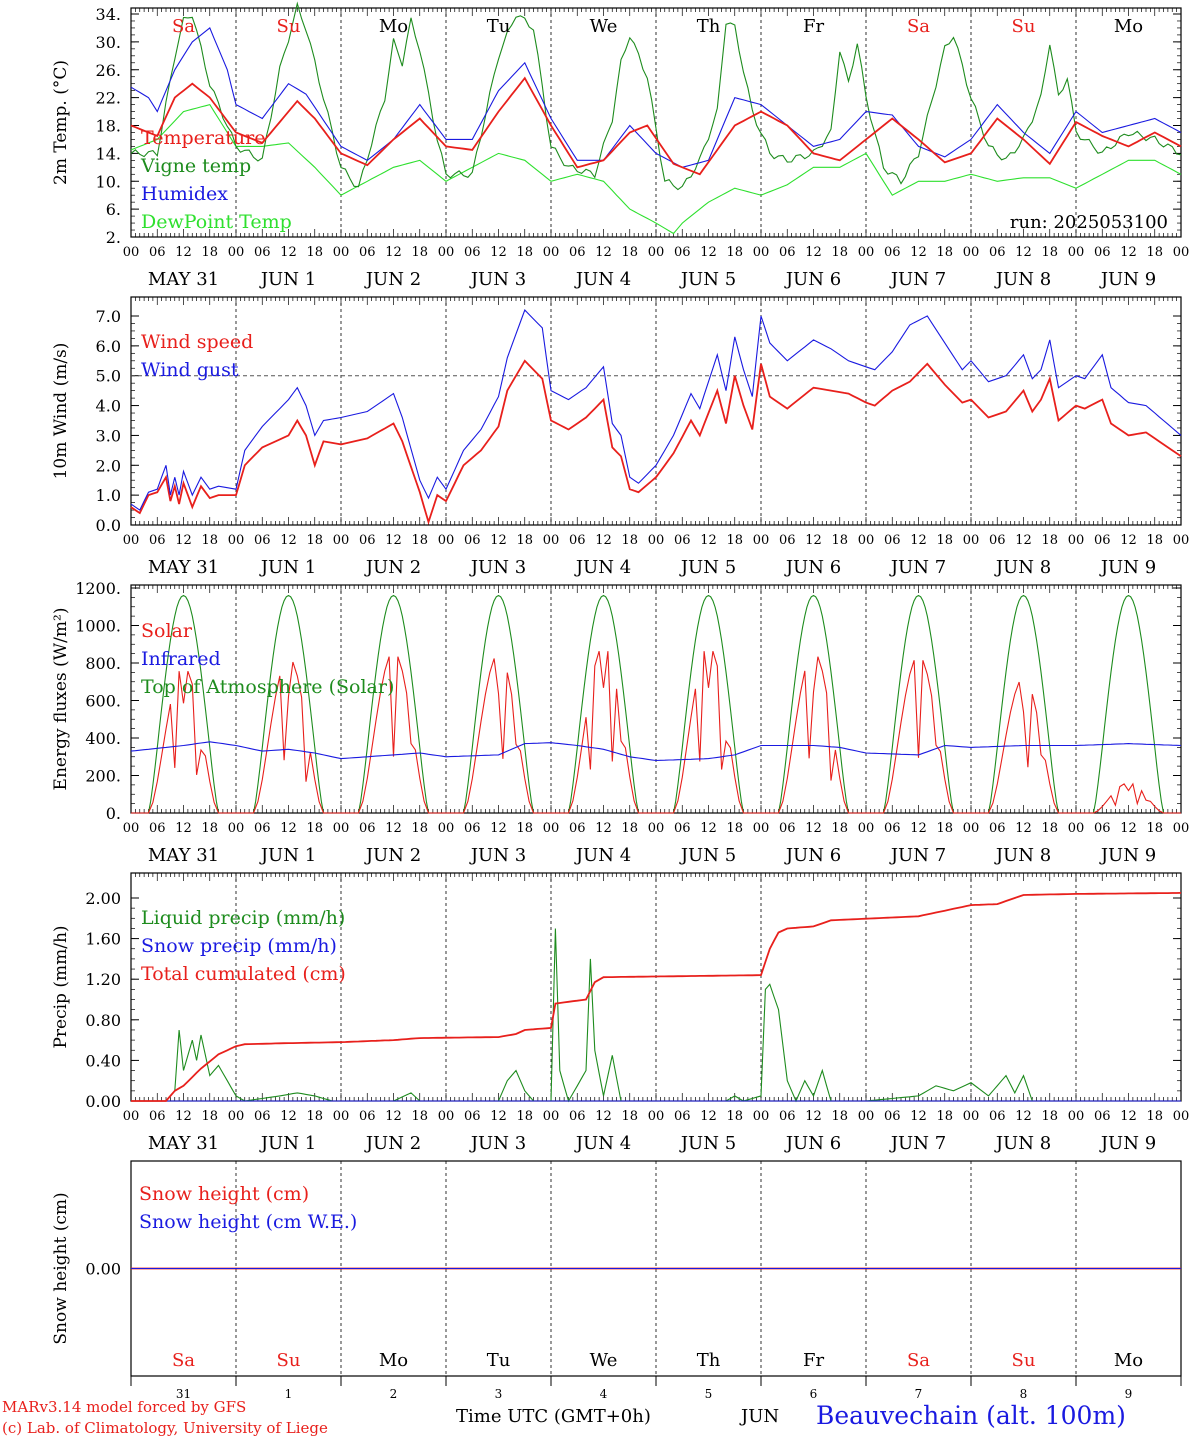 The height and width of the screenshot is (1440, 1194). What do you see at coordinates (239, 946) in the screenshot?
I see `legend-entry: Snow precip (mm/h)` at bounding box center [239, 946].